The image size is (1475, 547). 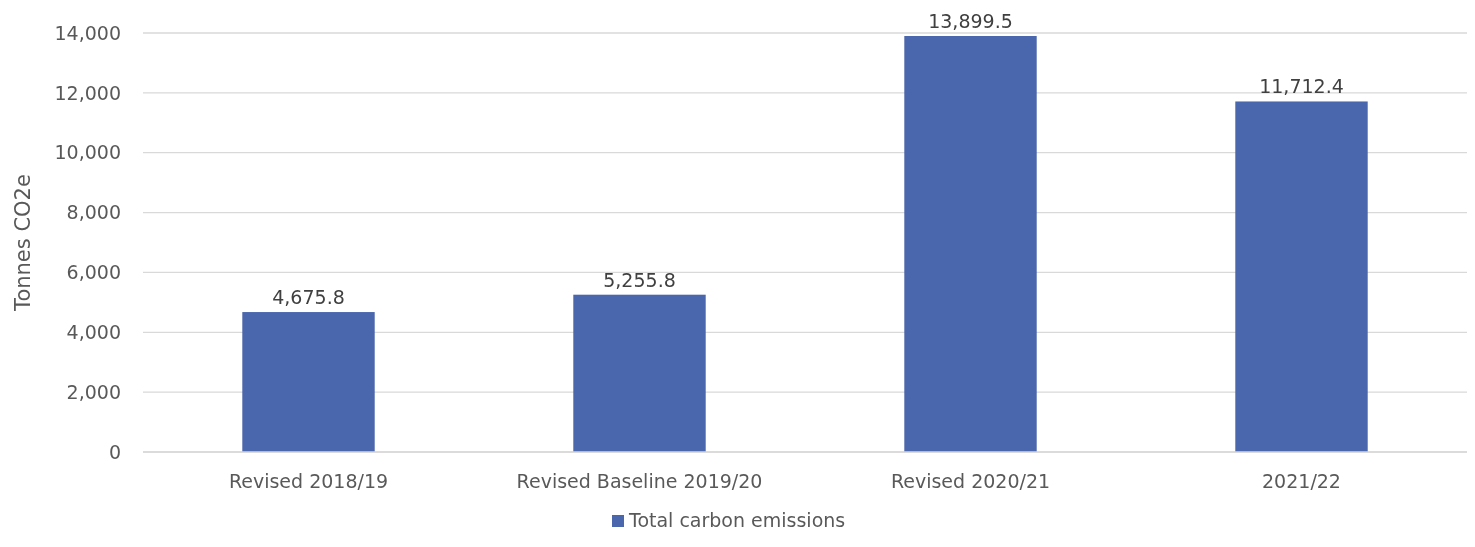 I want to click on x-tick-label: 2021/22, so click(x=1301, y=481).